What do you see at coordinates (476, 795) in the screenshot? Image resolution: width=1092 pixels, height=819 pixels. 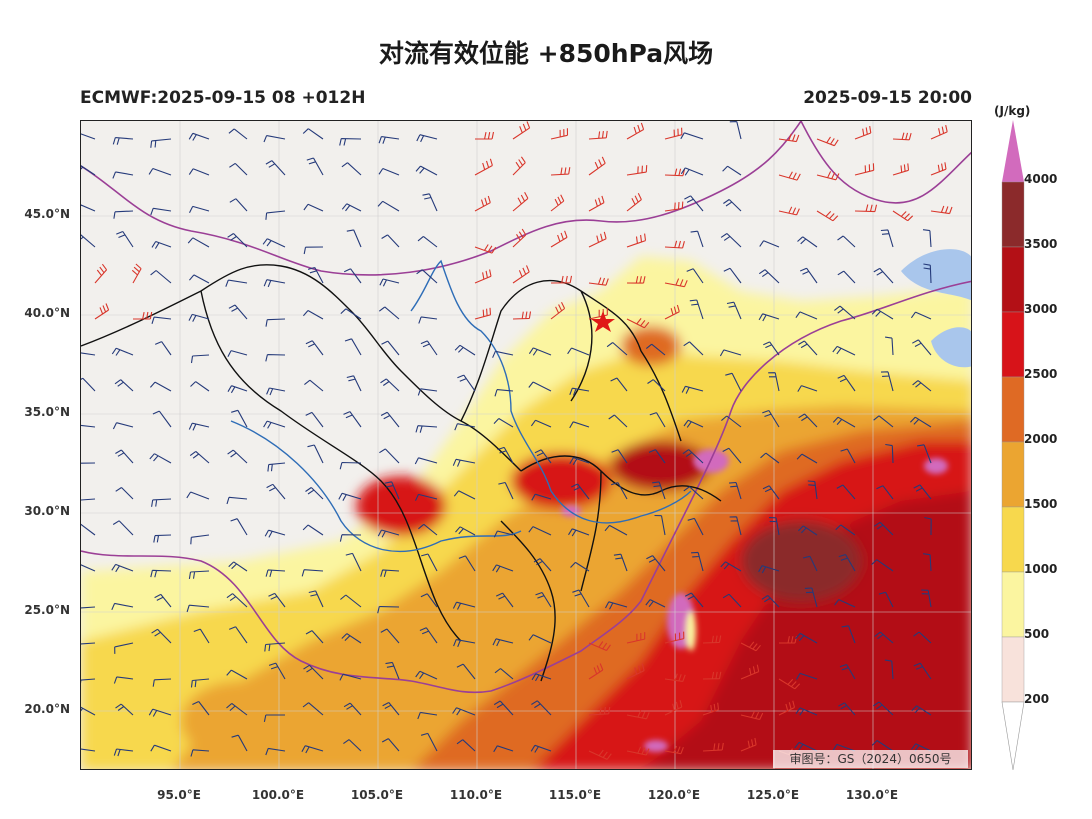 I see `lon-label: 110.0°E` at bounding box center [476, 795].